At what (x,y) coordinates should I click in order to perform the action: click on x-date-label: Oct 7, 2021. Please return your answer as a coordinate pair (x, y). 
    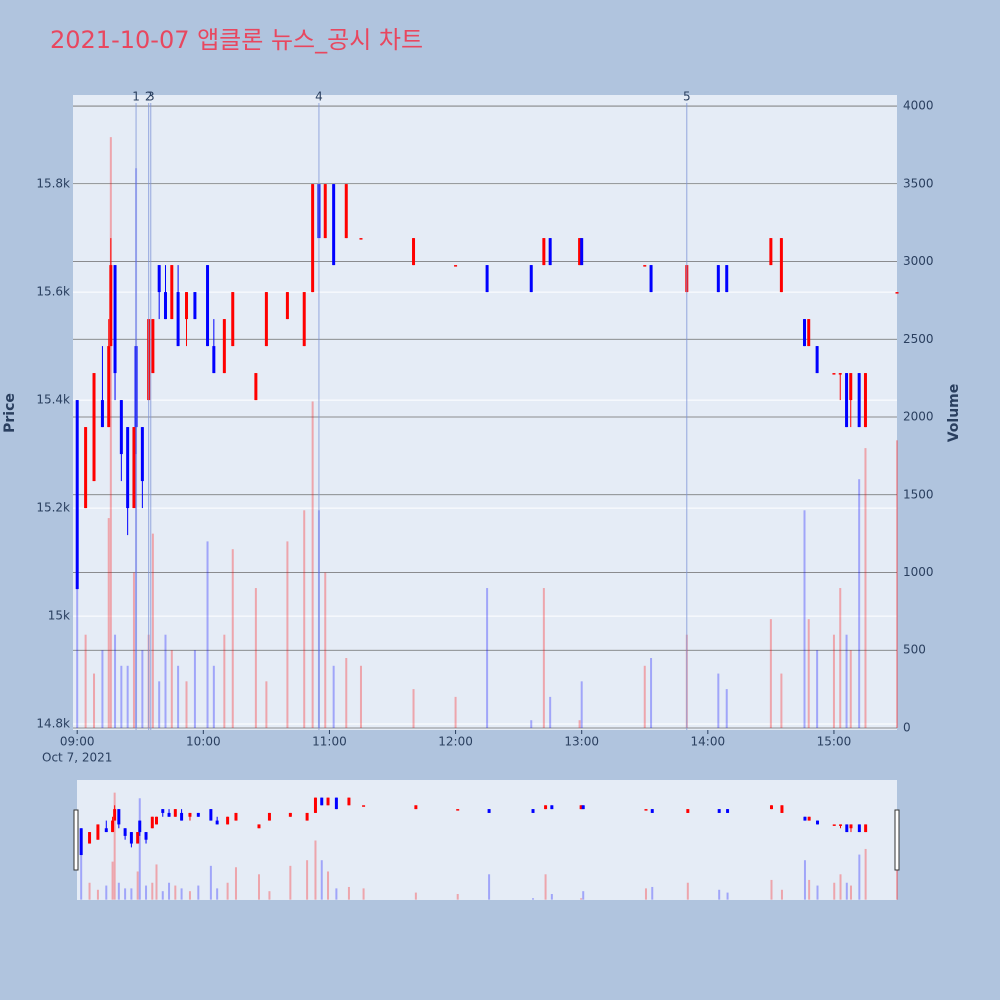
    Looking at the image, I should click on (77, 758).